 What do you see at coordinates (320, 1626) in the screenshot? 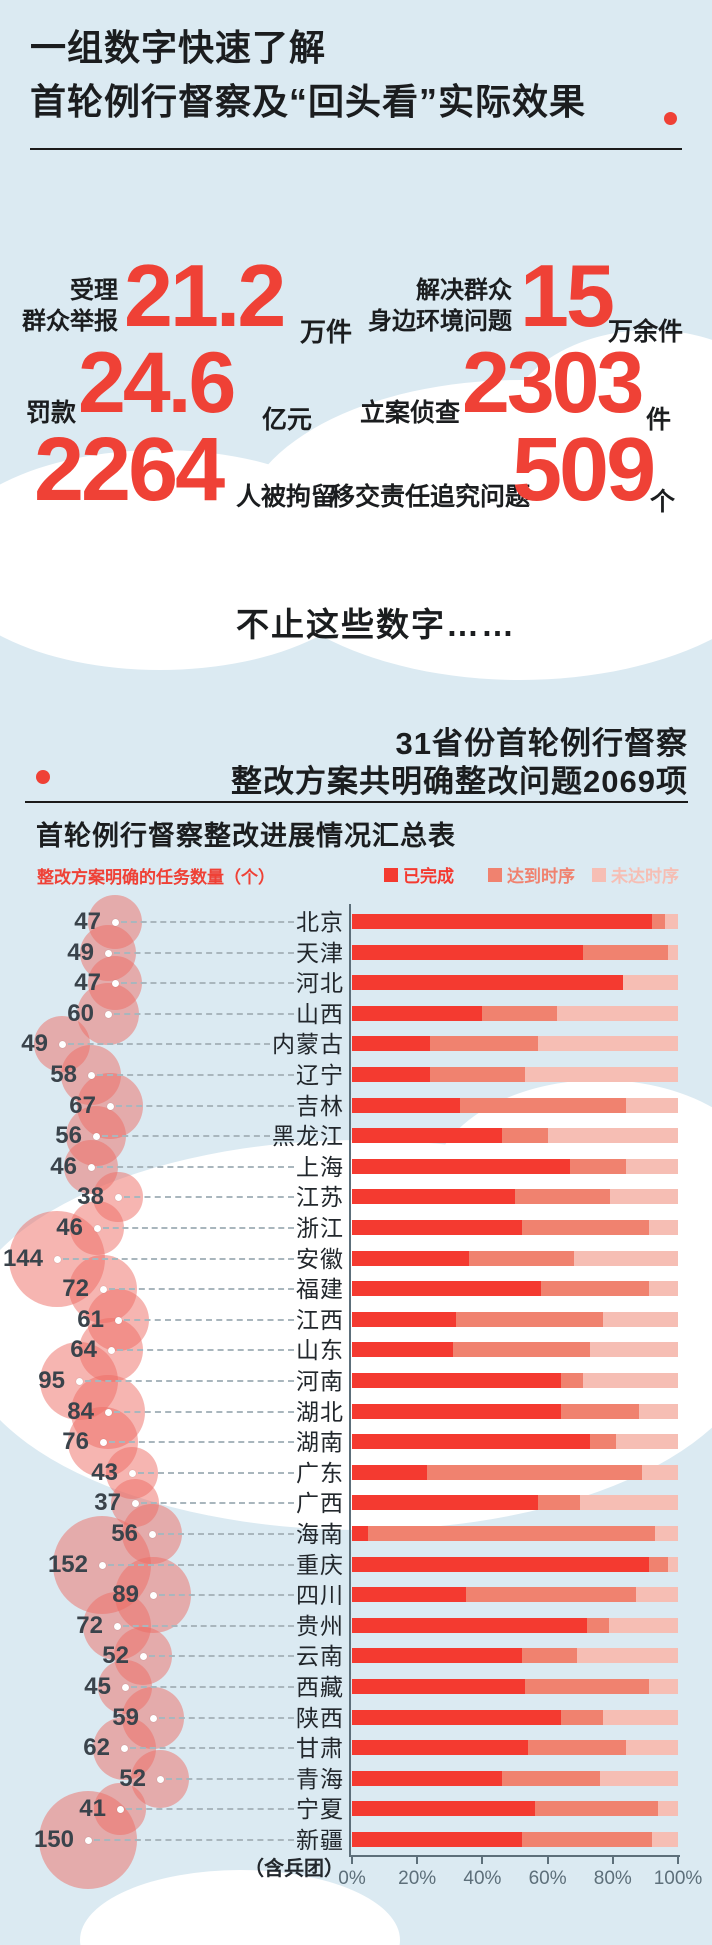
I see `province-label: 贵州` at bounding box center [320, 1626].